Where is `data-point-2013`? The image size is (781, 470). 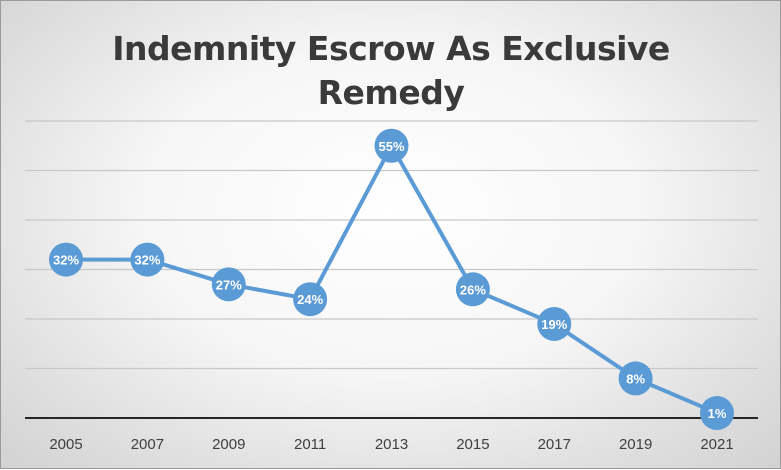
data-point-2013 is located at coordinates (391, 145).